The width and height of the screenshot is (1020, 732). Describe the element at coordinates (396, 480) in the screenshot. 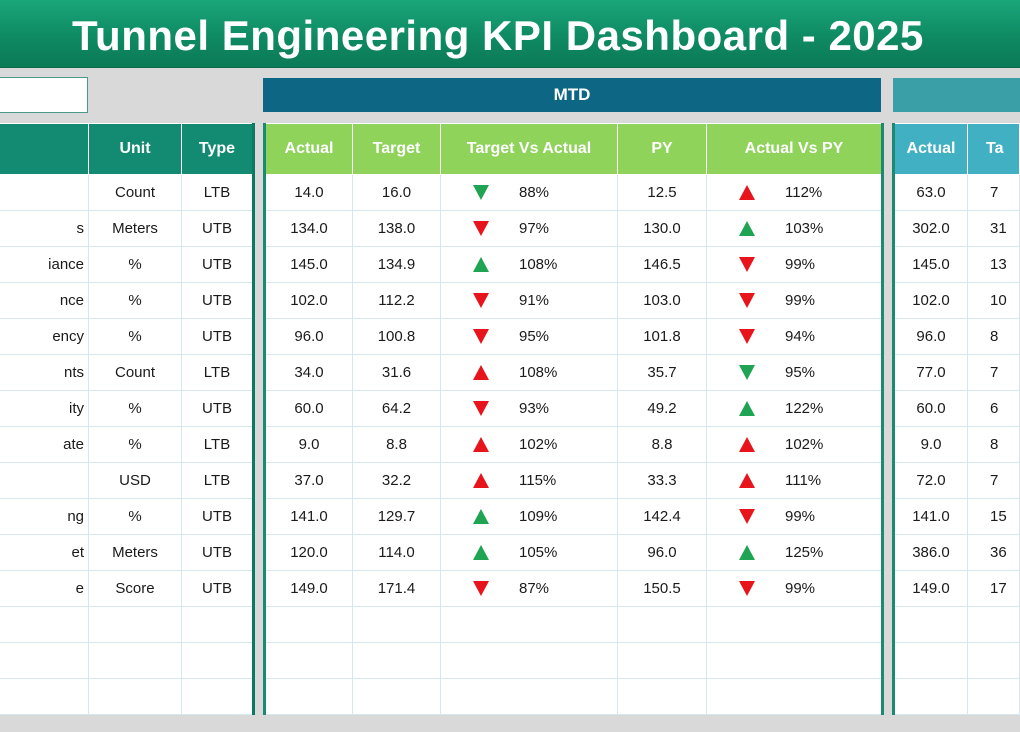

I see `mtd-target: 32.2` at that location.